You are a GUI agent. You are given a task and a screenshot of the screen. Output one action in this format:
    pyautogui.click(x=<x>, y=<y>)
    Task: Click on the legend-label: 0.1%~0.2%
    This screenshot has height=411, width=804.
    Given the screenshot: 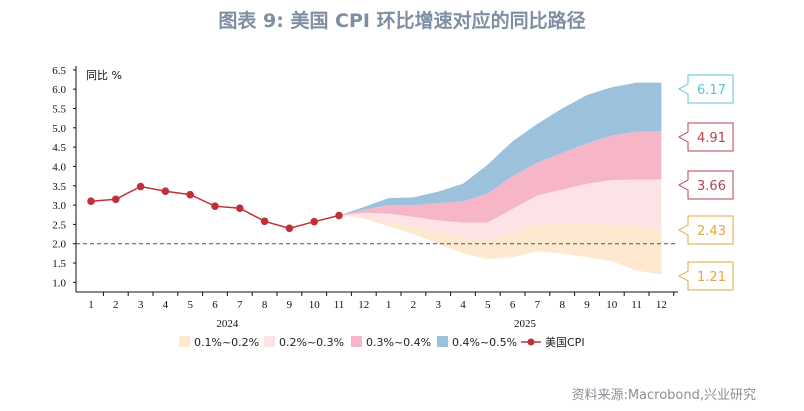 What is the action you would take?
    pyautogui.click(x=226, y=342)
    